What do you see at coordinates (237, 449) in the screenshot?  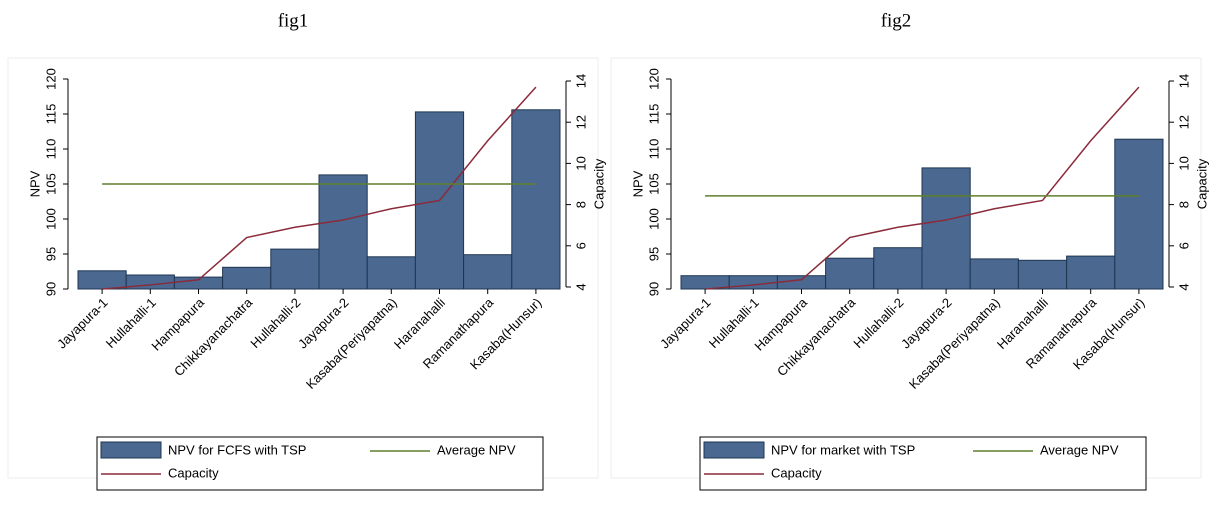 I see `legend-label: NPV for FCFS with TSP` at bounding box center [237, 449].